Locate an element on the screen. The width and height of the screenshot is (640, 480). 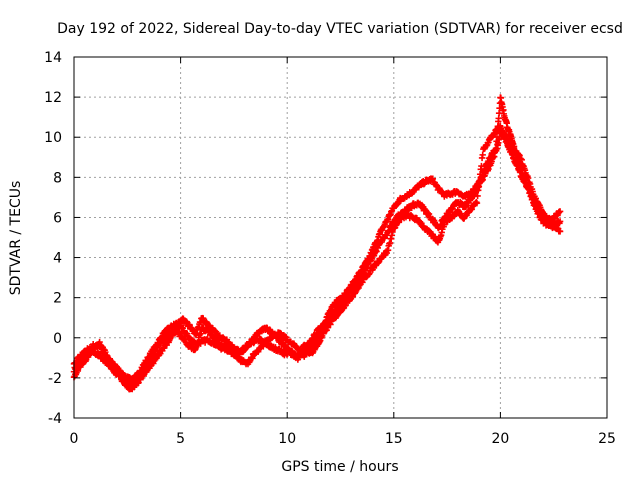
x-tick-label: 15 is located at coordinates (394, 439).